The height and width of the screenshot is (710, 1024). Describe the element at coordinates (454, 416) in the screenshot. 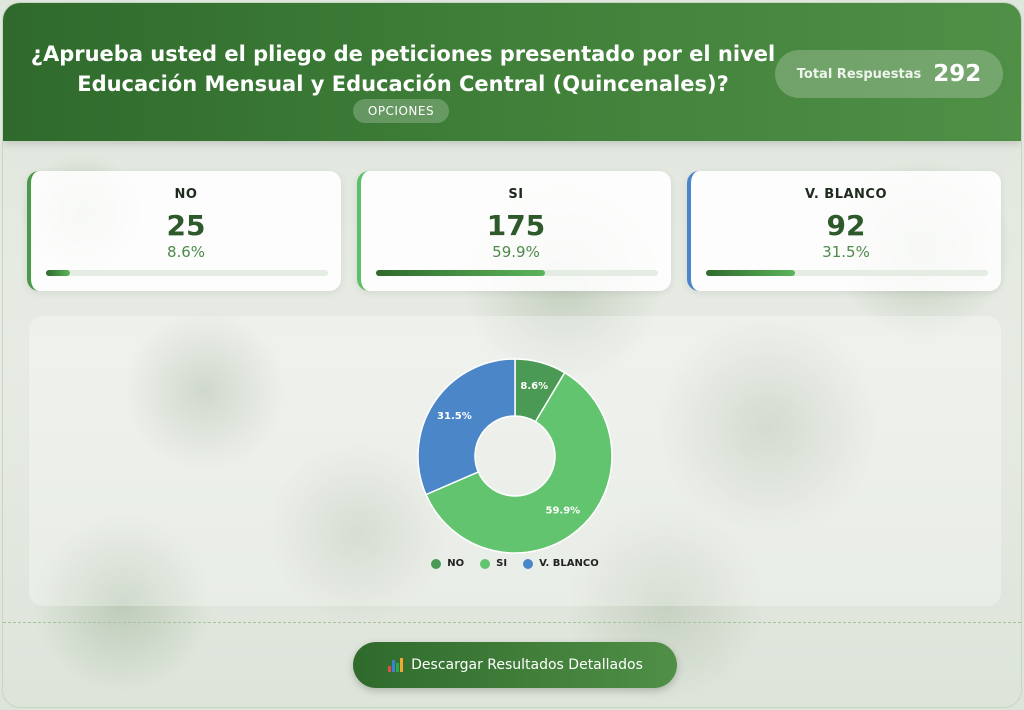

I see `donut-data-label: 31.5%` at that location.